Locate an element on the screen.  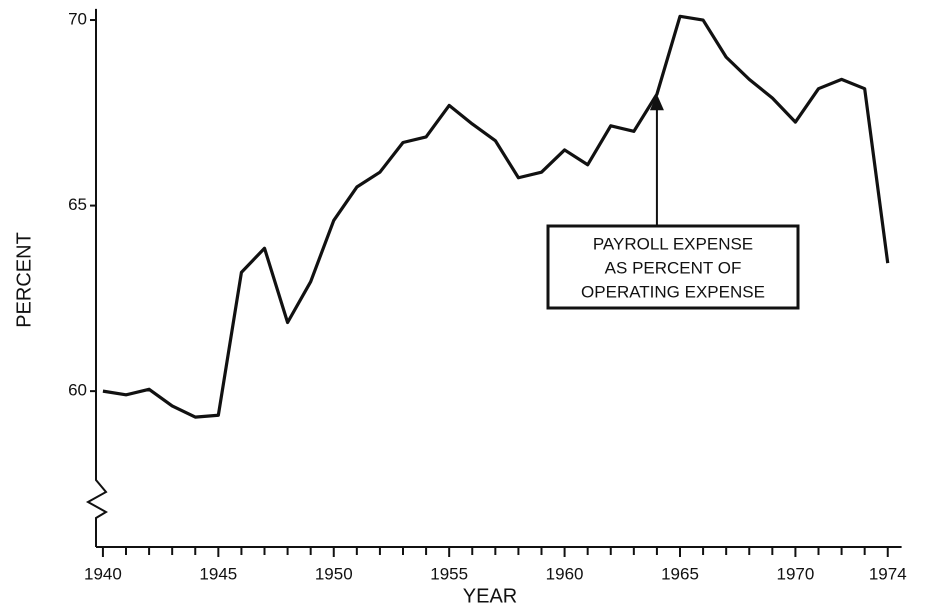
x-tick-label: 1940 is located at coordinates (103, 573).